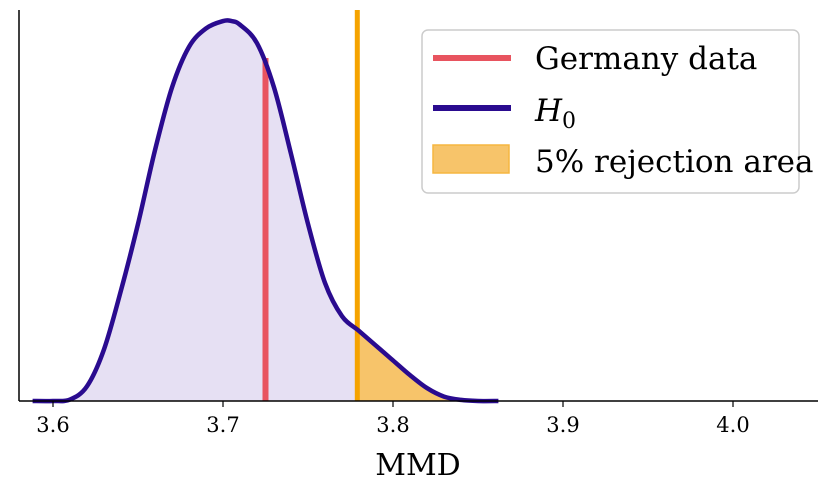 This screenshot has width=831, height=492. What do you see at coordinates (418, 465) in the screenshot?
I see `x-axis-label: MMD` at bounding box center [418, 465].